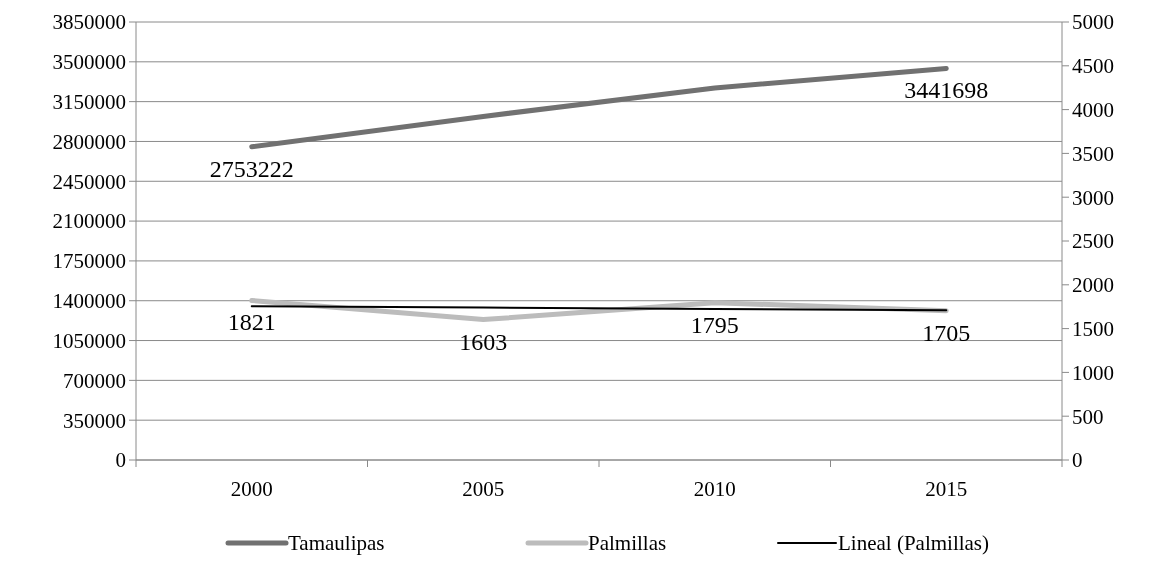 The width and height of the screenshot is (1156, 576). I want to click on y2-tick-label: 2000, so click(1093, 285).